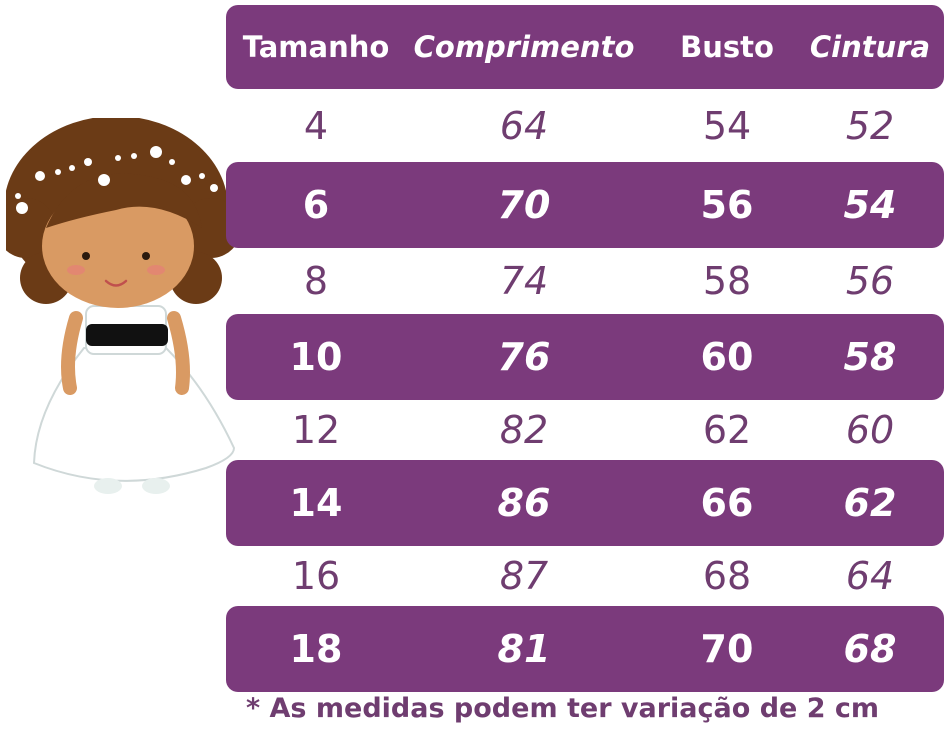 The height and width of the screenshot is (730, 950). I want to click on cell-cintura: 52, so click(870, 125).